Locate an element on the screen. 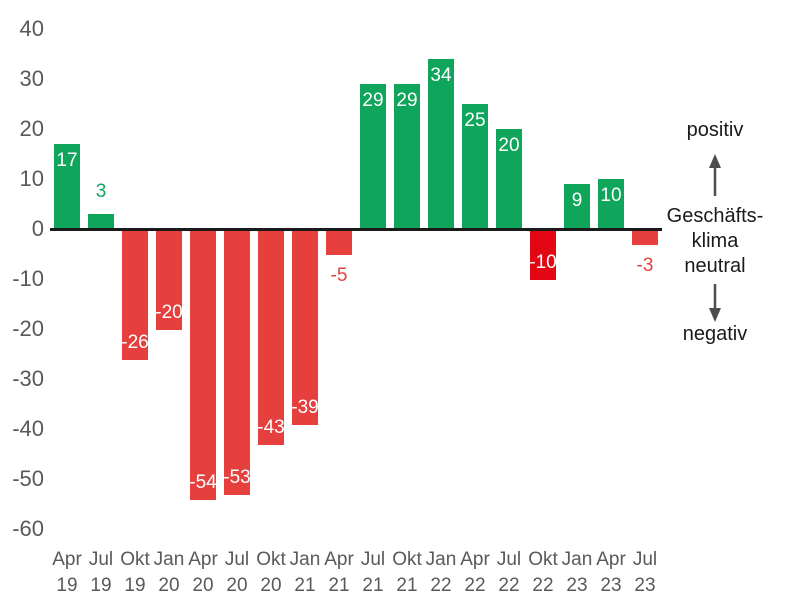 This screenshot has height=600, width=793. y-axis-tick-label: 20 is located at coordinates (31, 128).